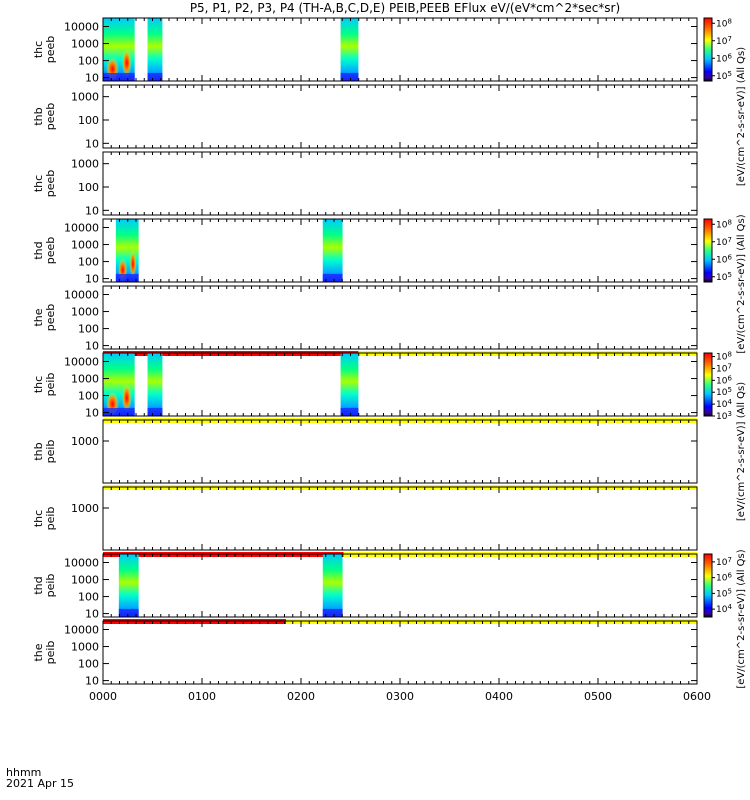 This screenshot has height=800, width=750. Describe the element at coordinates (81, 563) in the screenshot. I see `y-tick-label: 10000` at that location.